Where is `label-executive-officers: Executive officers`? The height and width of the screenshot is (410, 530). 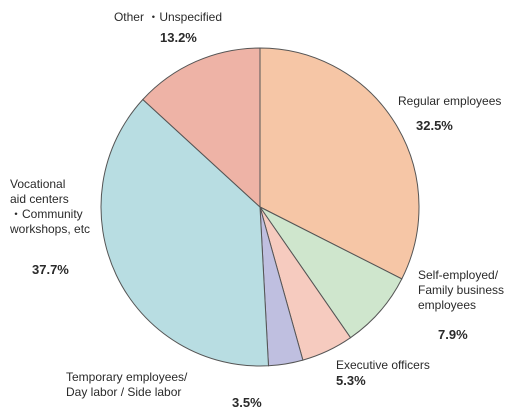
label-executive-officers: Executive officers is located at coordinates (383, 365).